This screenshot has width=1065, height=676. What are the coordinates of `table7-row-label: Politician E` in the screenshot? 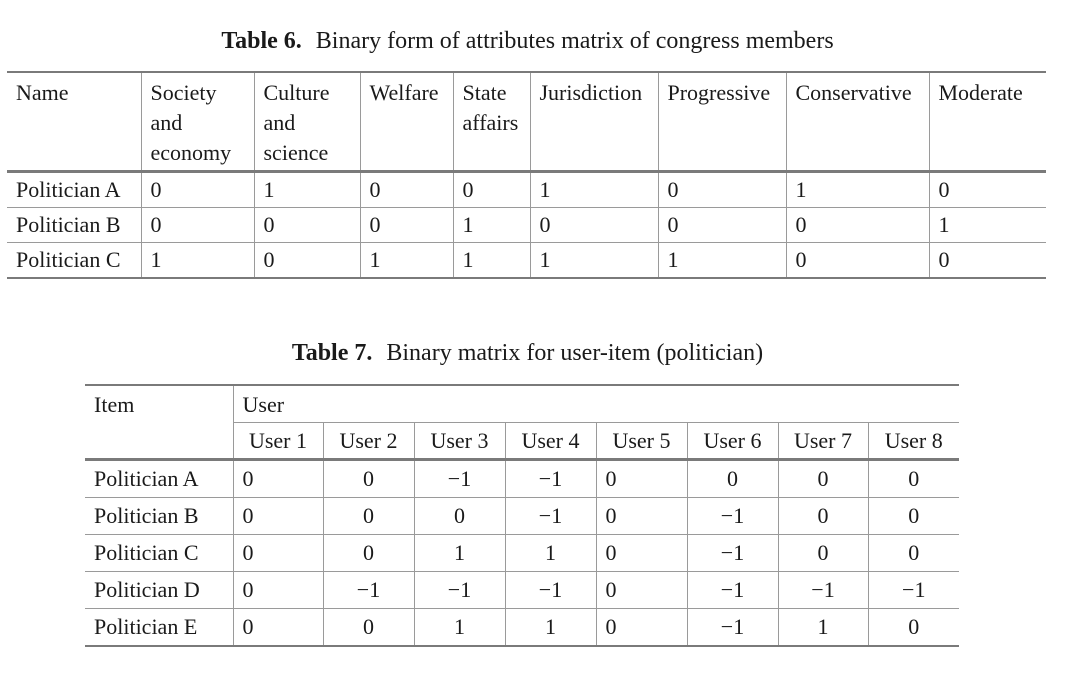 It's located at (159, 627).